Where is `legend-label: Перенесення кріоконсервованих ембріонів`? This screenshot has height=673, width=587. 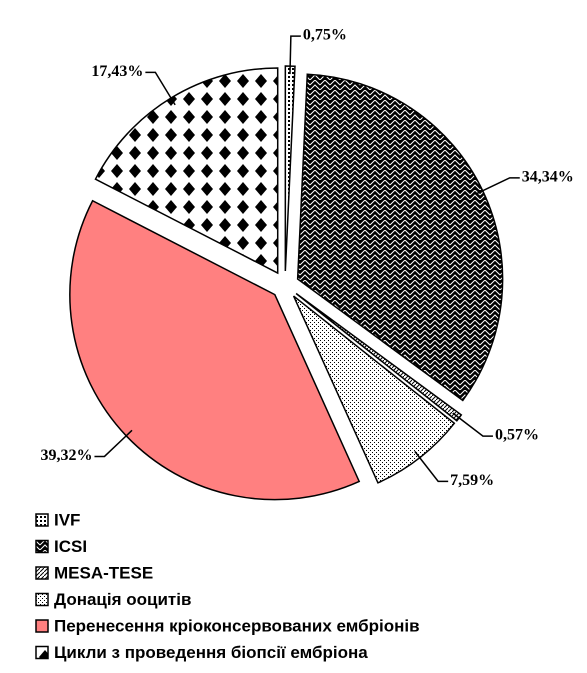
legend-label: Перенесення кріоконсервованих ембріонів is located at coordinates (237, 625).